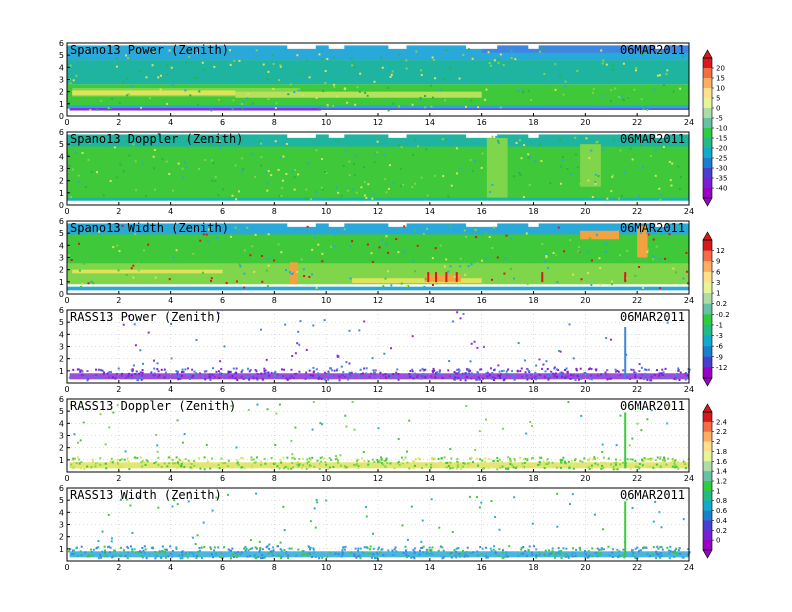  What do you see at coordinates (118, 211) in the screenshot?
I see `x-tick-label: 2` at bounding box center [118, 211].